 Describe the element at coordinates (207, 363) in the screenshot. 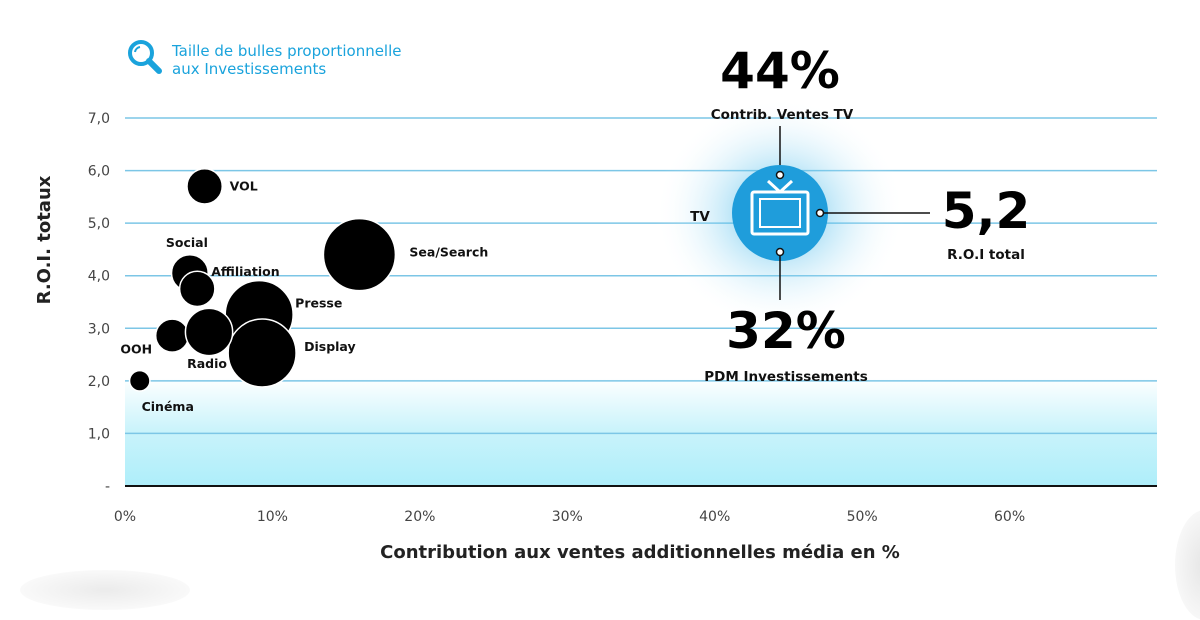

I see `bubble-label: Radio` at that location.